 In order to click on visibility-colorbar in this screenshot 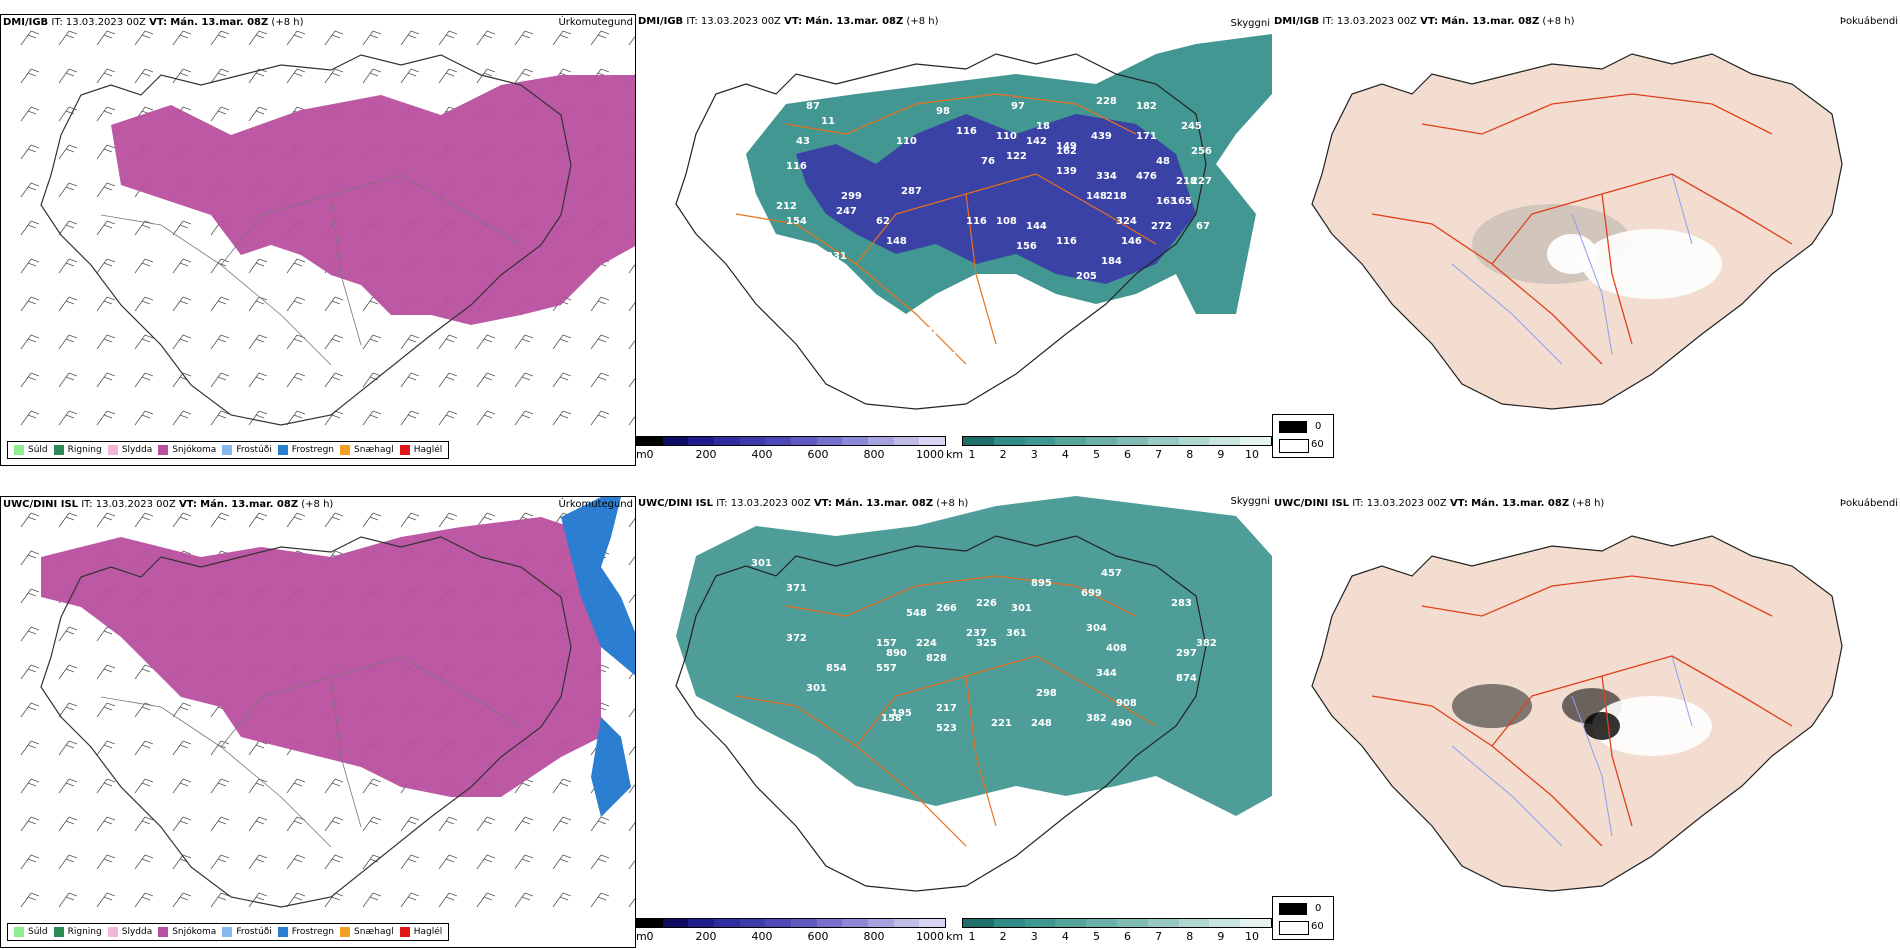, I will do `click(1117, 923)`.